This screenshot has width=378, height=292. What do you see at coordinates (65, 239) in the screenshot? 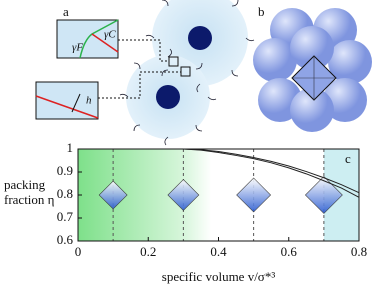
I see `y-tick-label: 0.6` at bounding box center [65, 239].